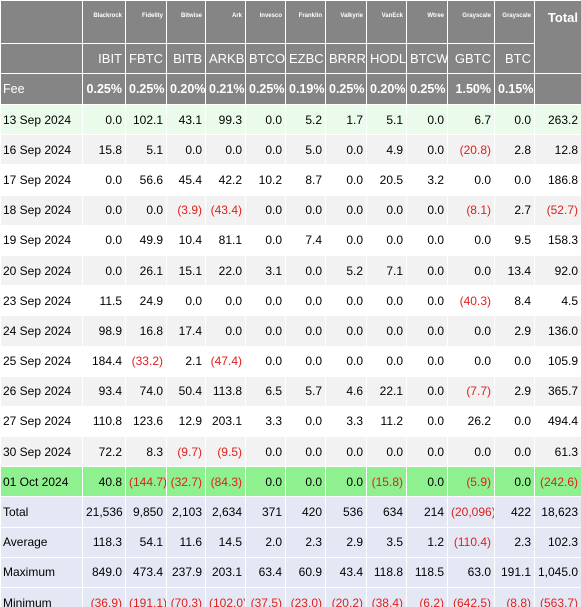 The height and width of the screenshot is (607, 581). What do you see at coordinates (146, 421) in the screenshot?
I see `flow-value: 123.6` at bounding box center [146, 421].